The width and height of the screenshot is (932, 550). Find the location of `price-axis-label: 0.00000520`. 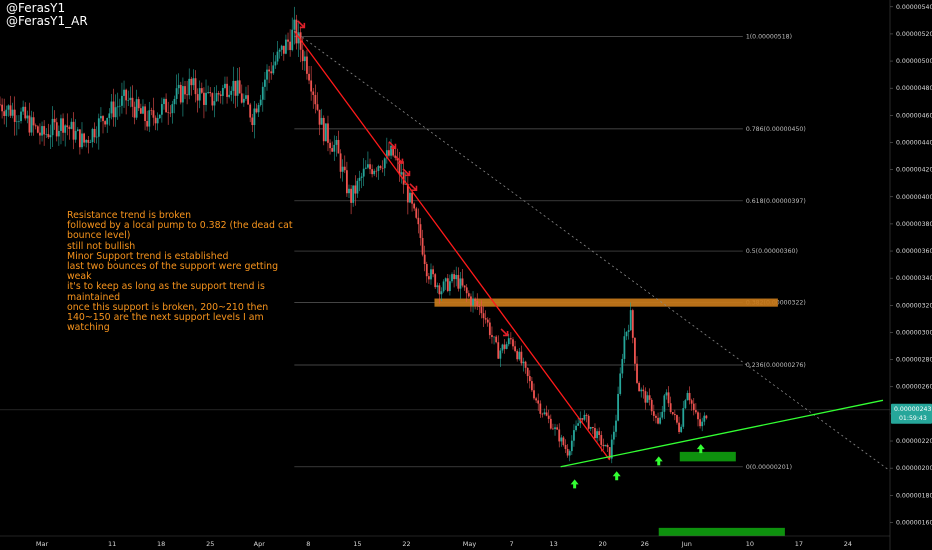

price-axis-label: 0.00000520 is located at coordinates (914, 34).